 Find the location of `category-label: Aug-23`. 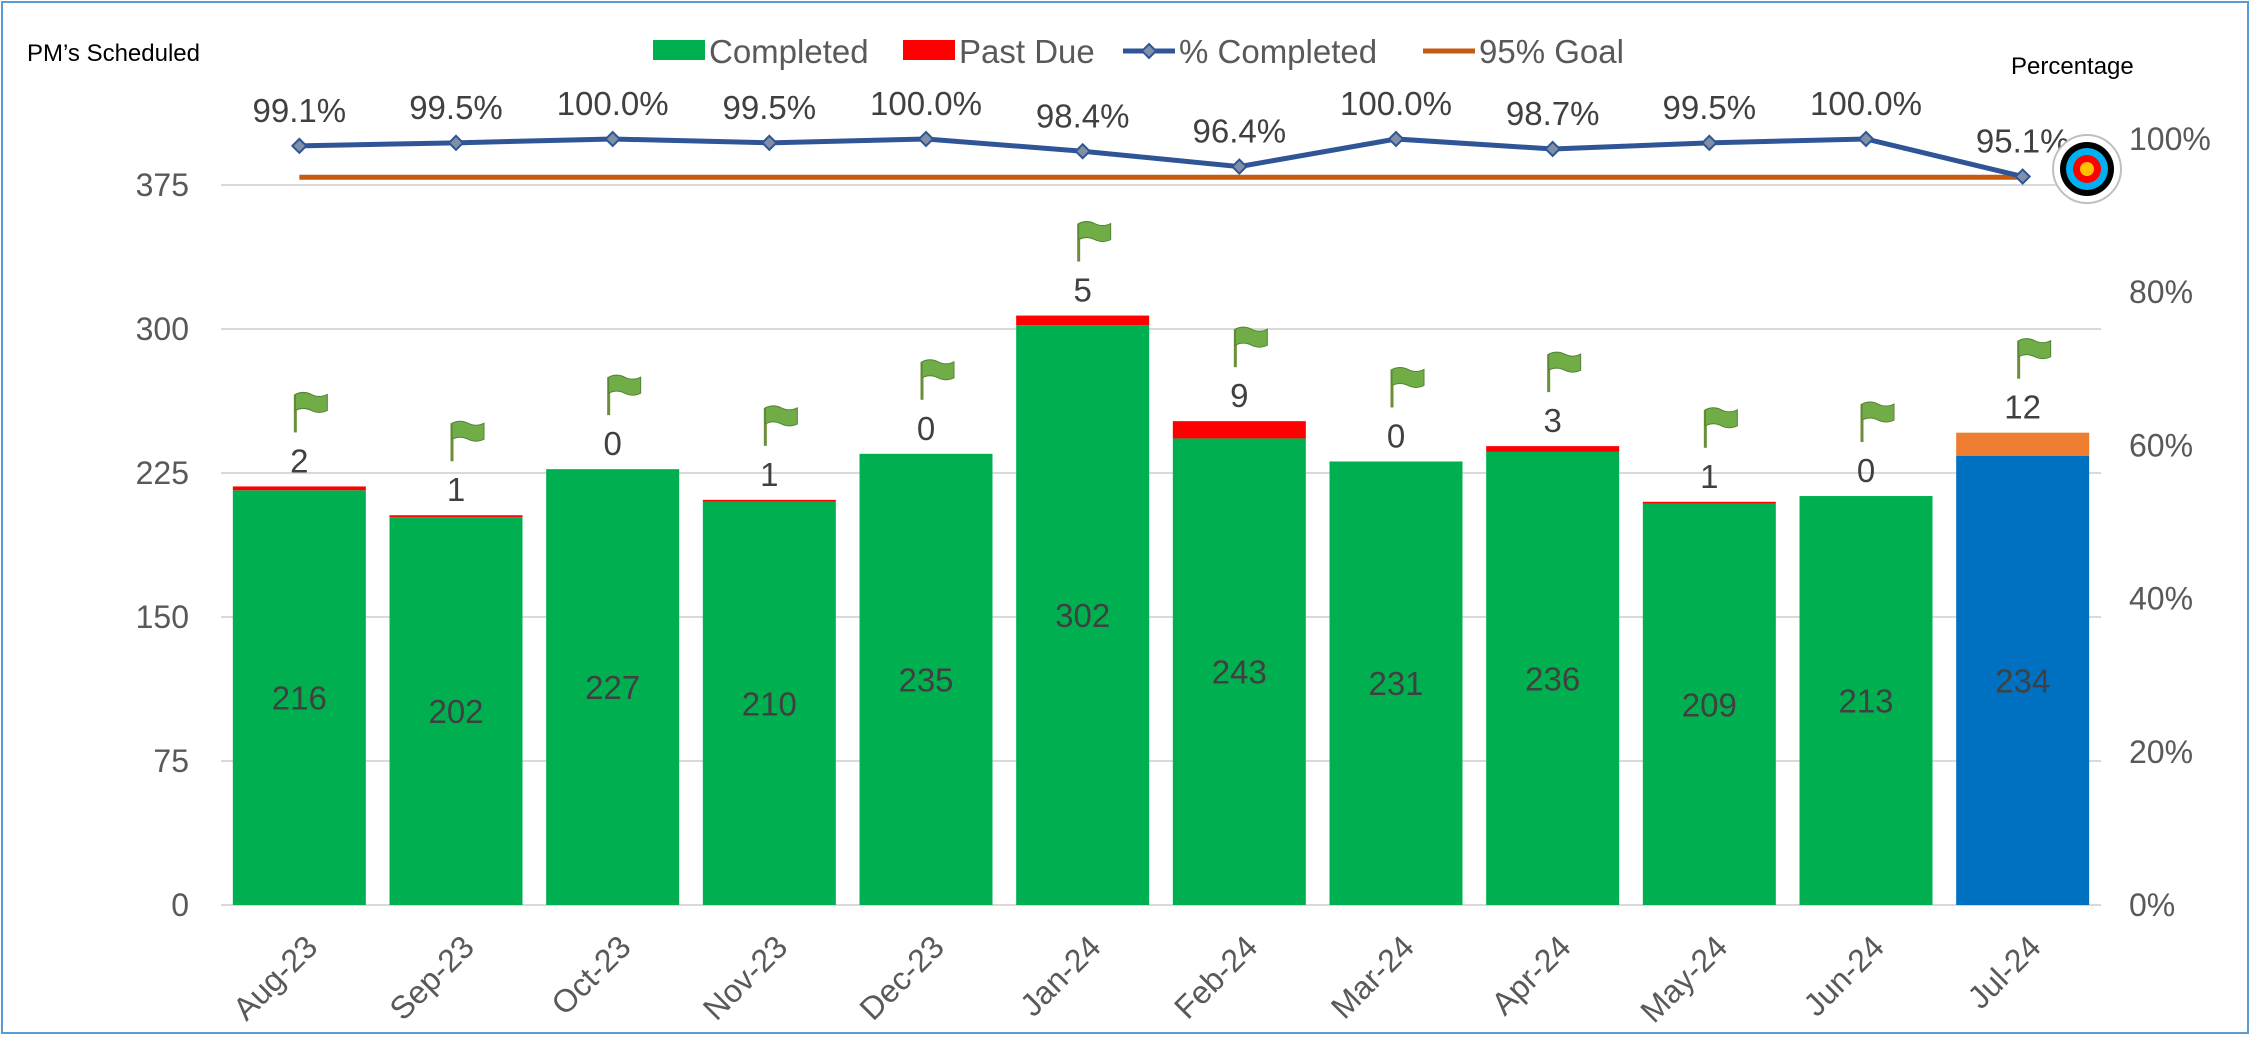

category-label: Aug-23 is located at coordinates (275, 977).